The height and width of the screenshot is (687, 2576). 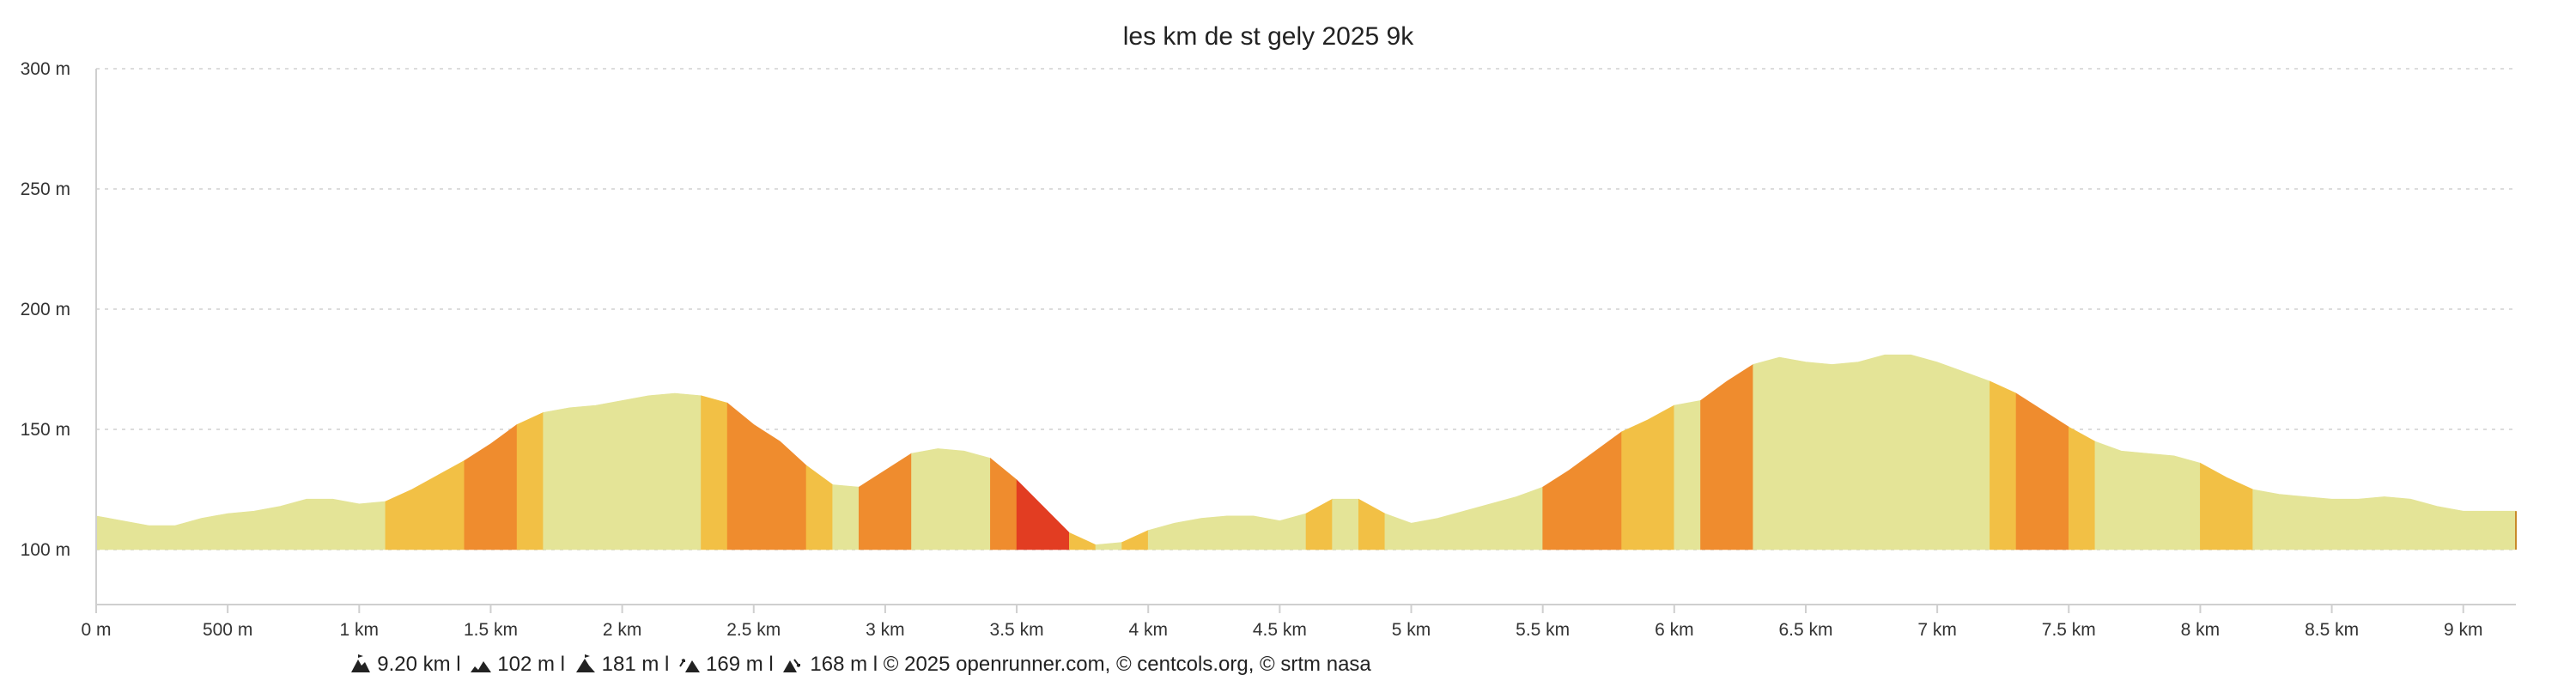 What do you see at coordinates (585, 663) in the screenshot?
I see `max-altitude-icon` at bounding box center [585, 663].